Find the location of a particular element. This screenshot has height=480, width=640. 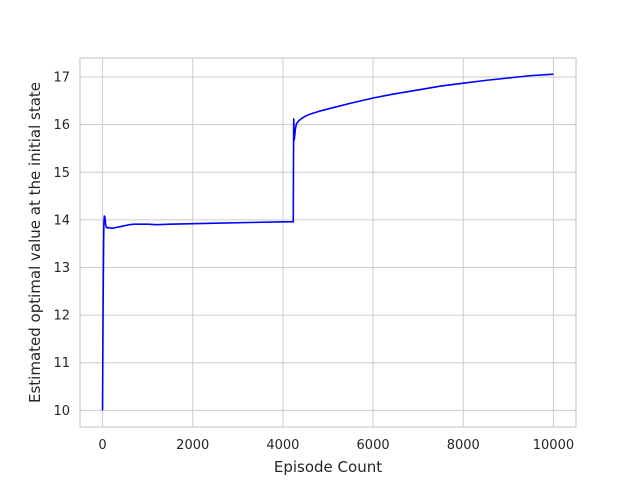

y-tick-label: 15 is located at coordinates (61, 173).